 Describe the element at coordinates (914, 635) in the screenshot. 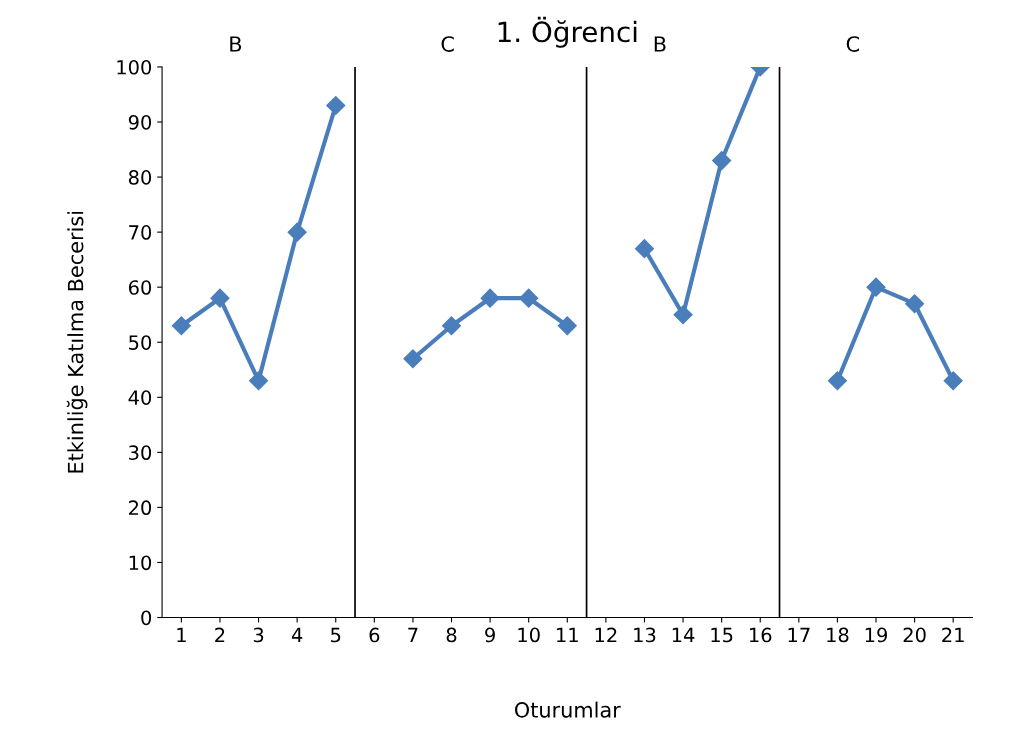

I see `x-tick-label: 20` at that location.